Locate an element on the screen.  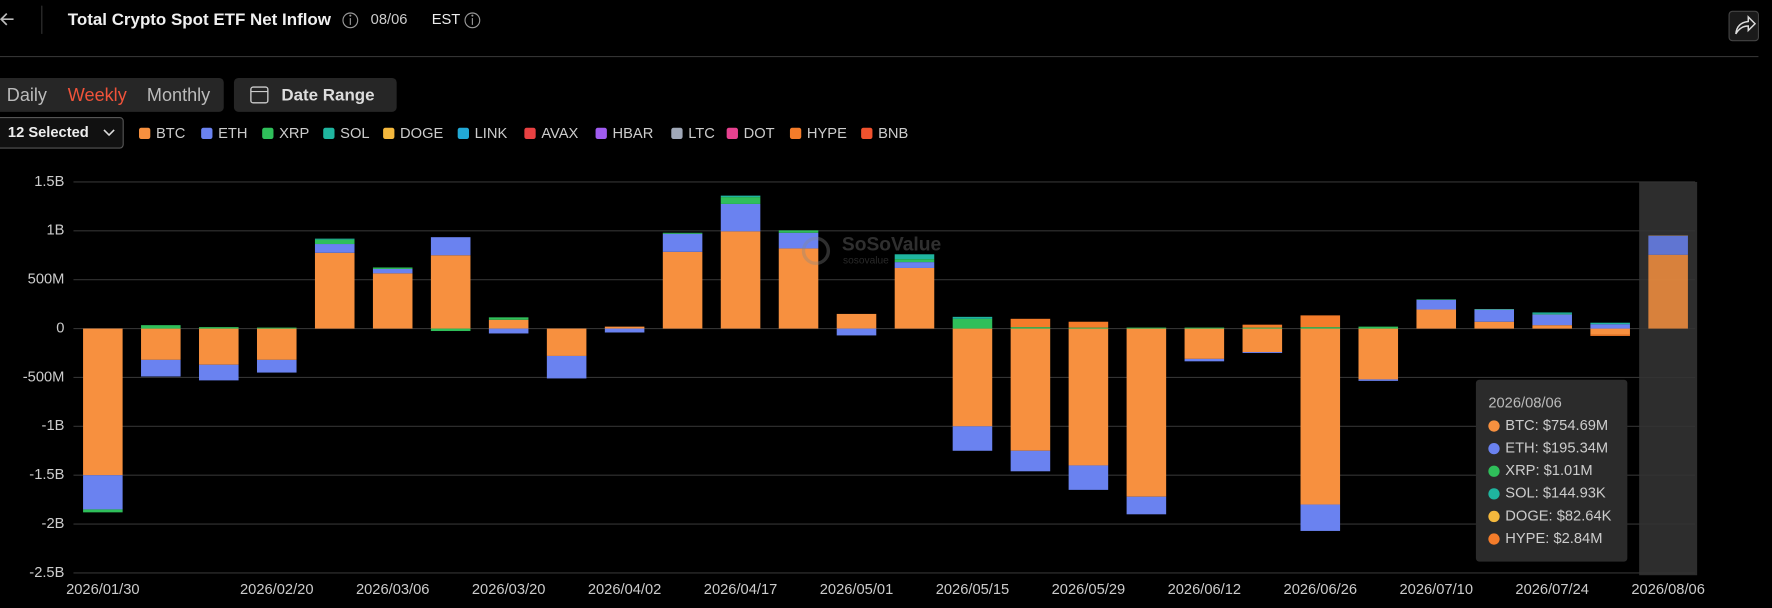
legend-label: LTC is located at coordinates (701, 134).